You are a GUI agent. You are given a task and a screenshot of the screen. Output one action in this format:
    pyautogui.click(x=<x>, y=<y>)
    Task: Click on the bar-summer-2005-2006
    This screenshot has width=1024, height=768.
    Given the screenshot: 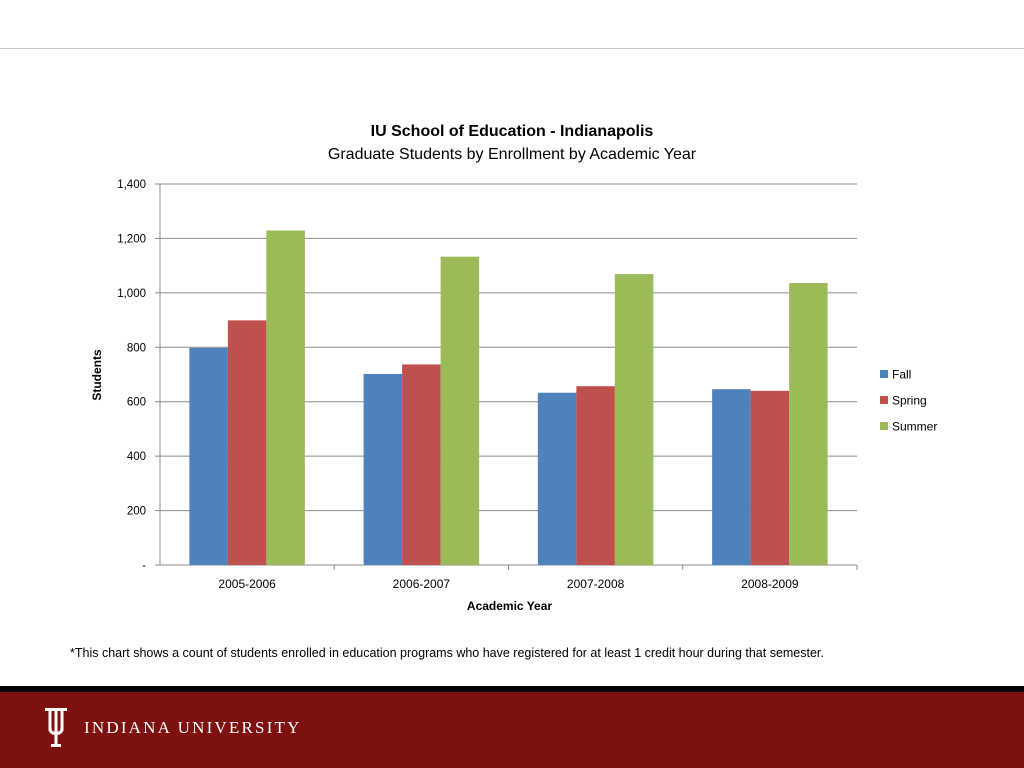 What is the action you would take?
    pyautogui.click(x=285, y=397)
    